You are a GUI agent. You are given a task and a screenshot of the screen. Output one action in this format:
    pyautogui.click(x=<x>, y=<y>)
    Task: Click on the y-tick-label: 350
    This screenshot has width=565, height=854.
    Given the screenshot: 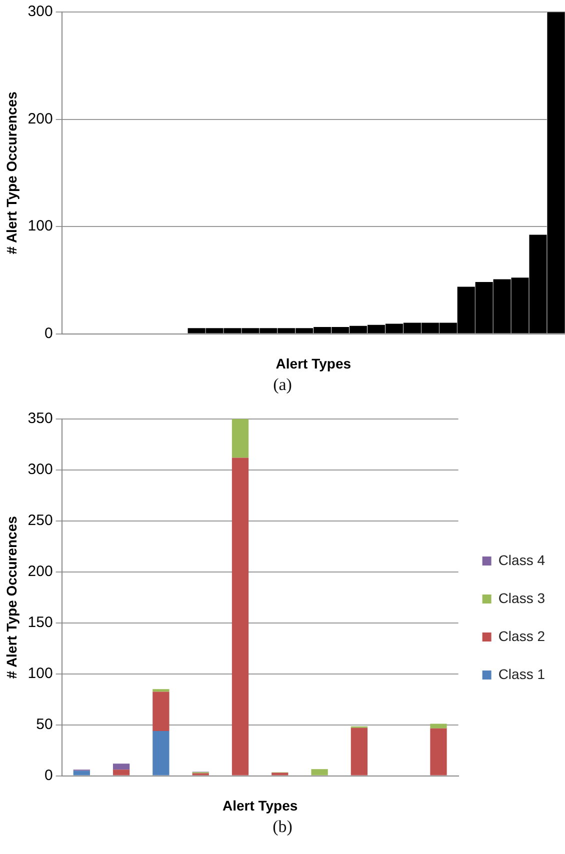 What is the action you would take?
    pyautogui.click(x=40, y=419)
    